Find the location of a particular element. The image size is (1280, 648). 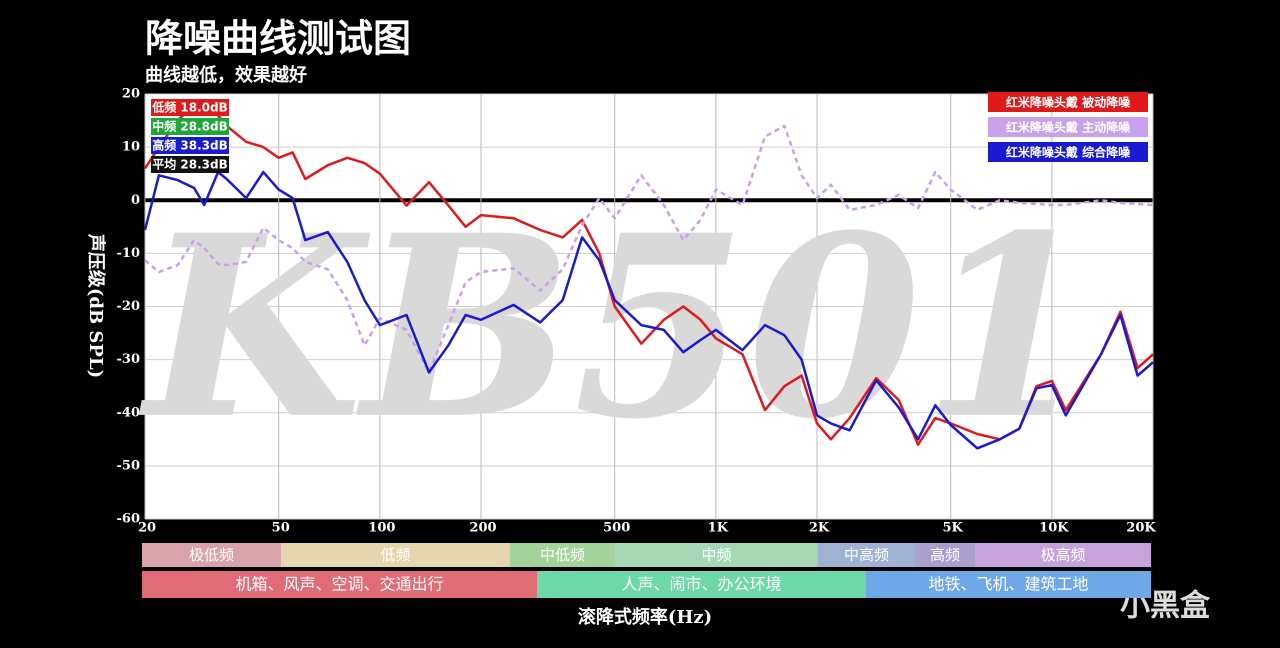

band-label: 地铁、飞机、建筑工地 is located at coordinates (1008, 584).